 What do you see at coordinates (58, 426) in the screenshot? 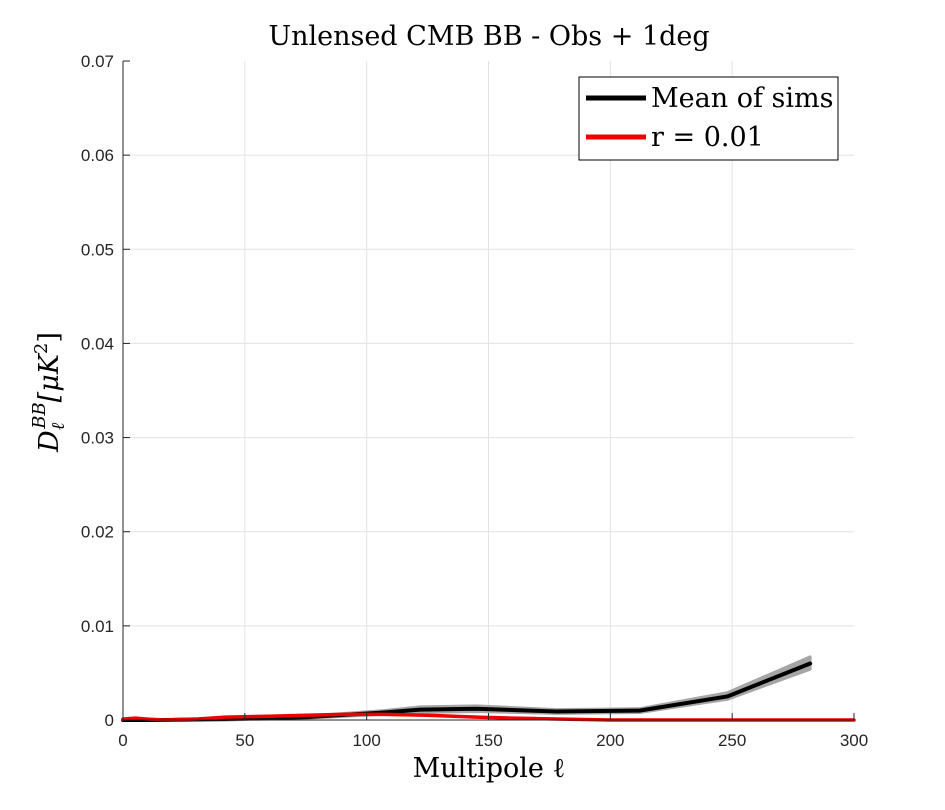
I see `y-label-subscript: ℓ` at bounding box center [58, 426].